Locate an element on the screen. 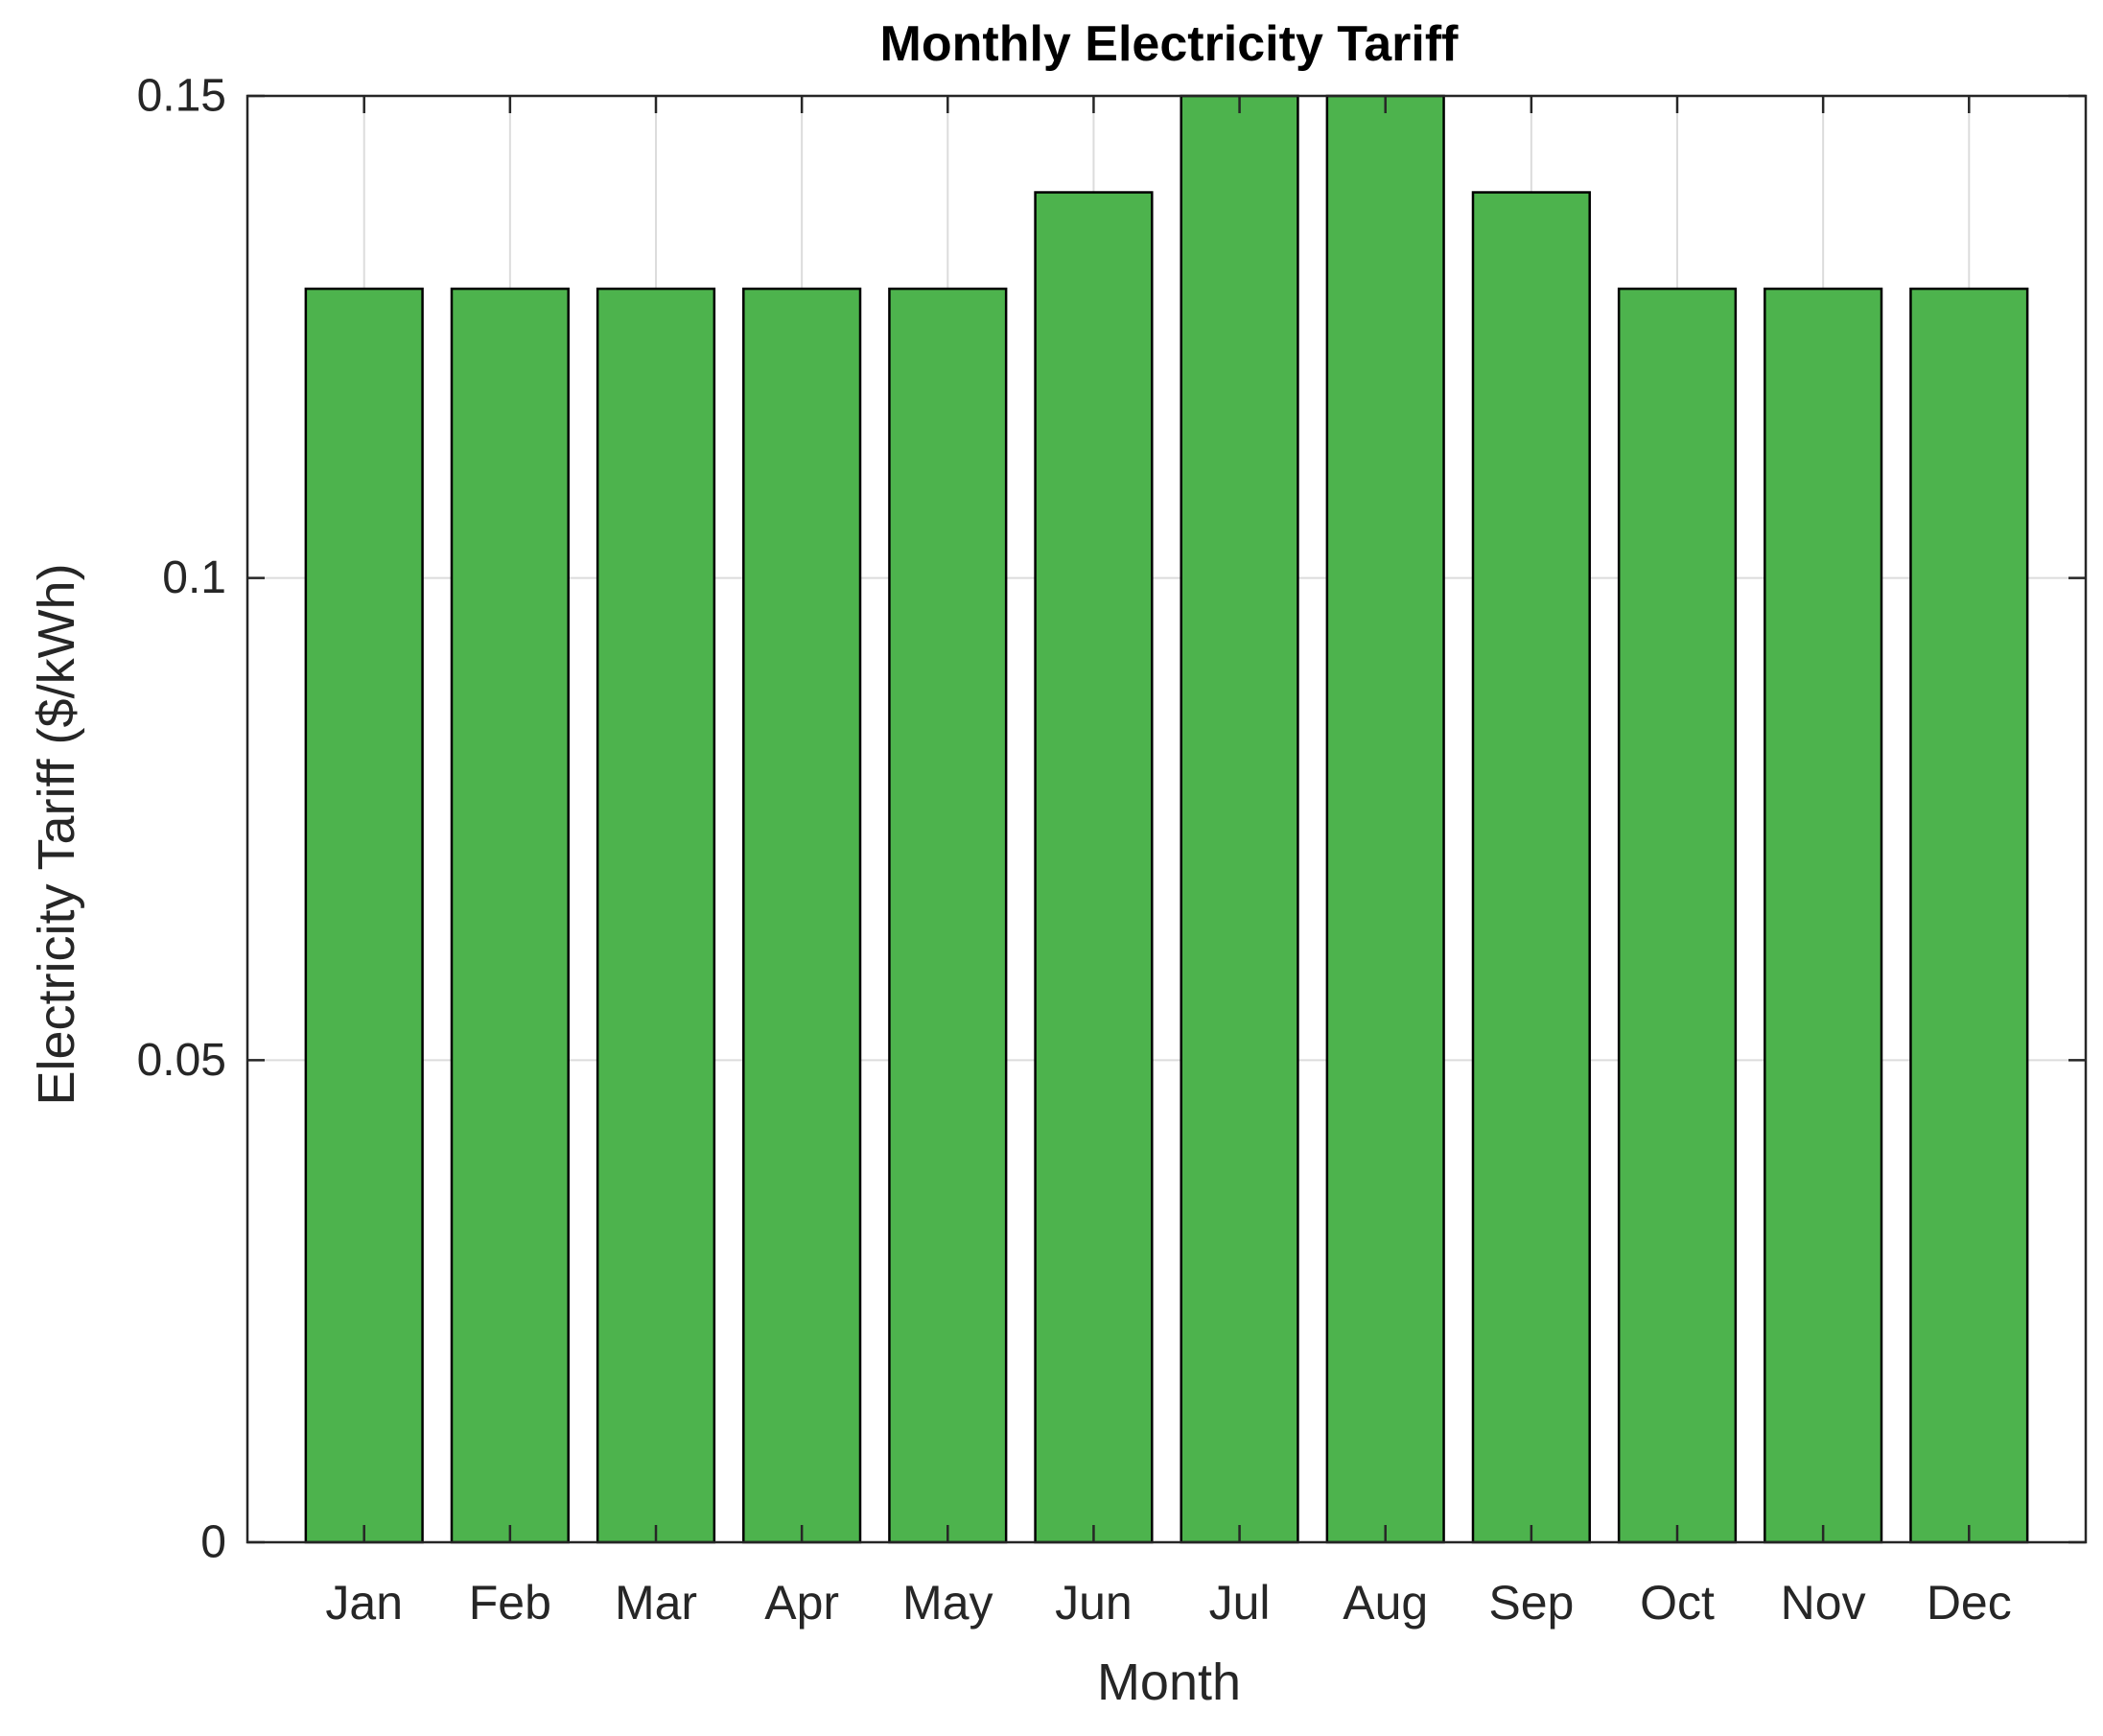 The width and height of the screenshot is (2103, 1736). x-tick-label: Nov is located at coordinates (1823, 1603).